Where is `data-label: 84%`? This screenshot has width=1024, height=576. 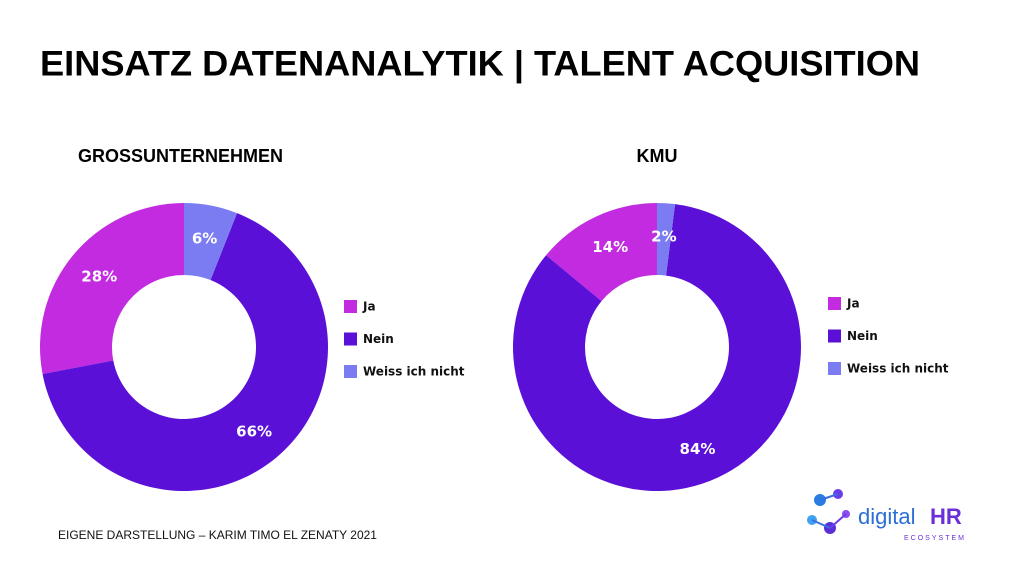
data-label: 84% is located at coordinates (698, 449).